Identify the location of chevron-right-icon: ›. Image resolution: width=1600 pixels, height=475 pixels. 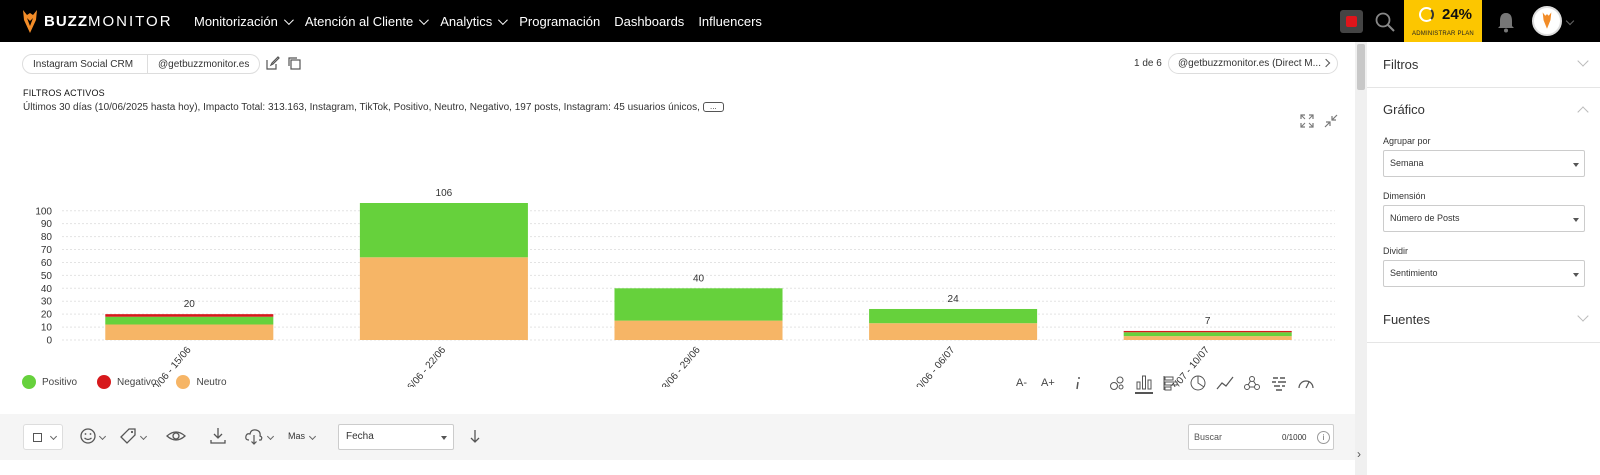
(1359, 454).